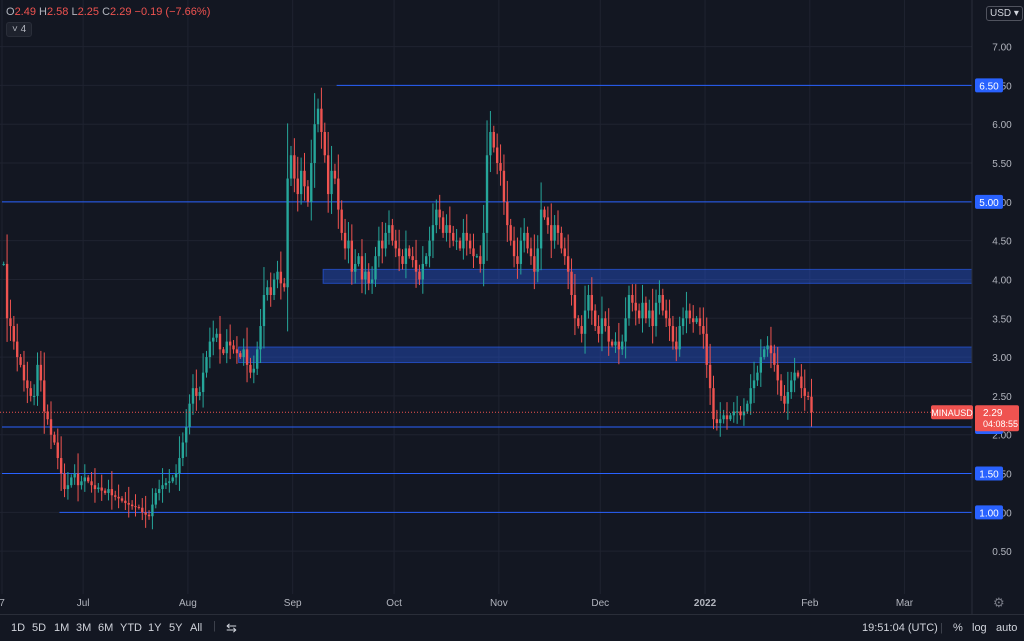  I want to click on last-price-badge, so click(997, 418).